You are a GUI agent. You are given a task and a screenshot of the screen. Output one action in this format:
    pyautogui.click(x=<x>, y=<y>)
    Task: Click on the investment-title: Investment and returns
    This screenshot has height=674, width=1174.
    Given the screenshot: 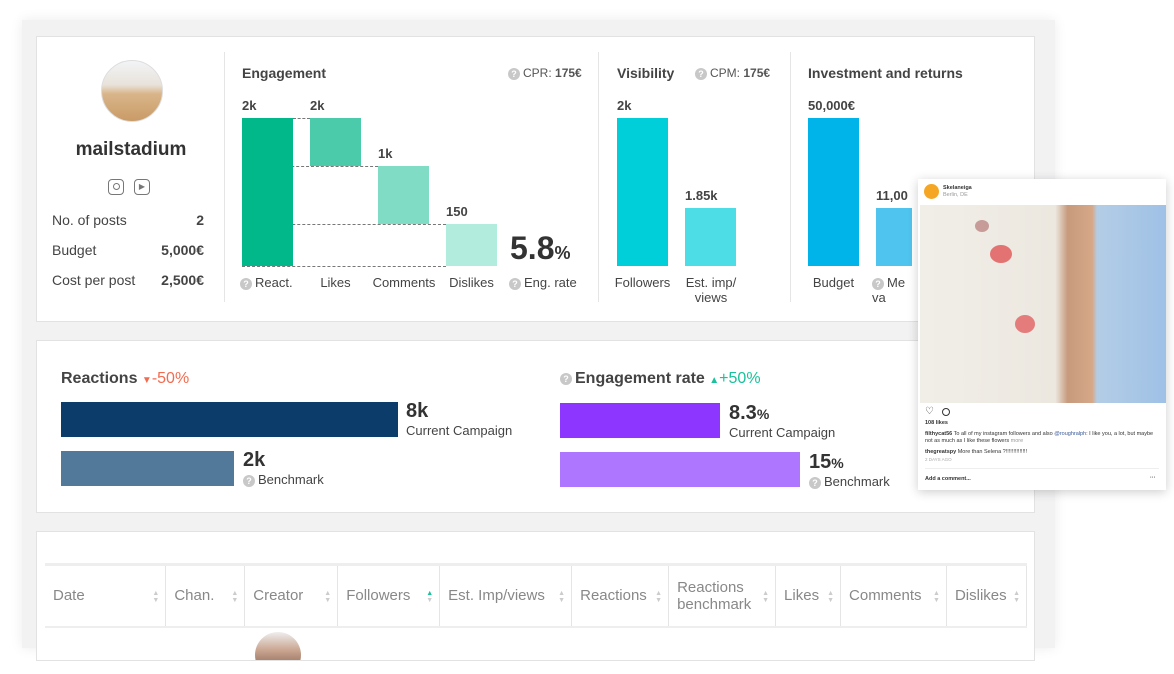 What is the action you would take?
    pyautogui.click(x=885, y=73)
    